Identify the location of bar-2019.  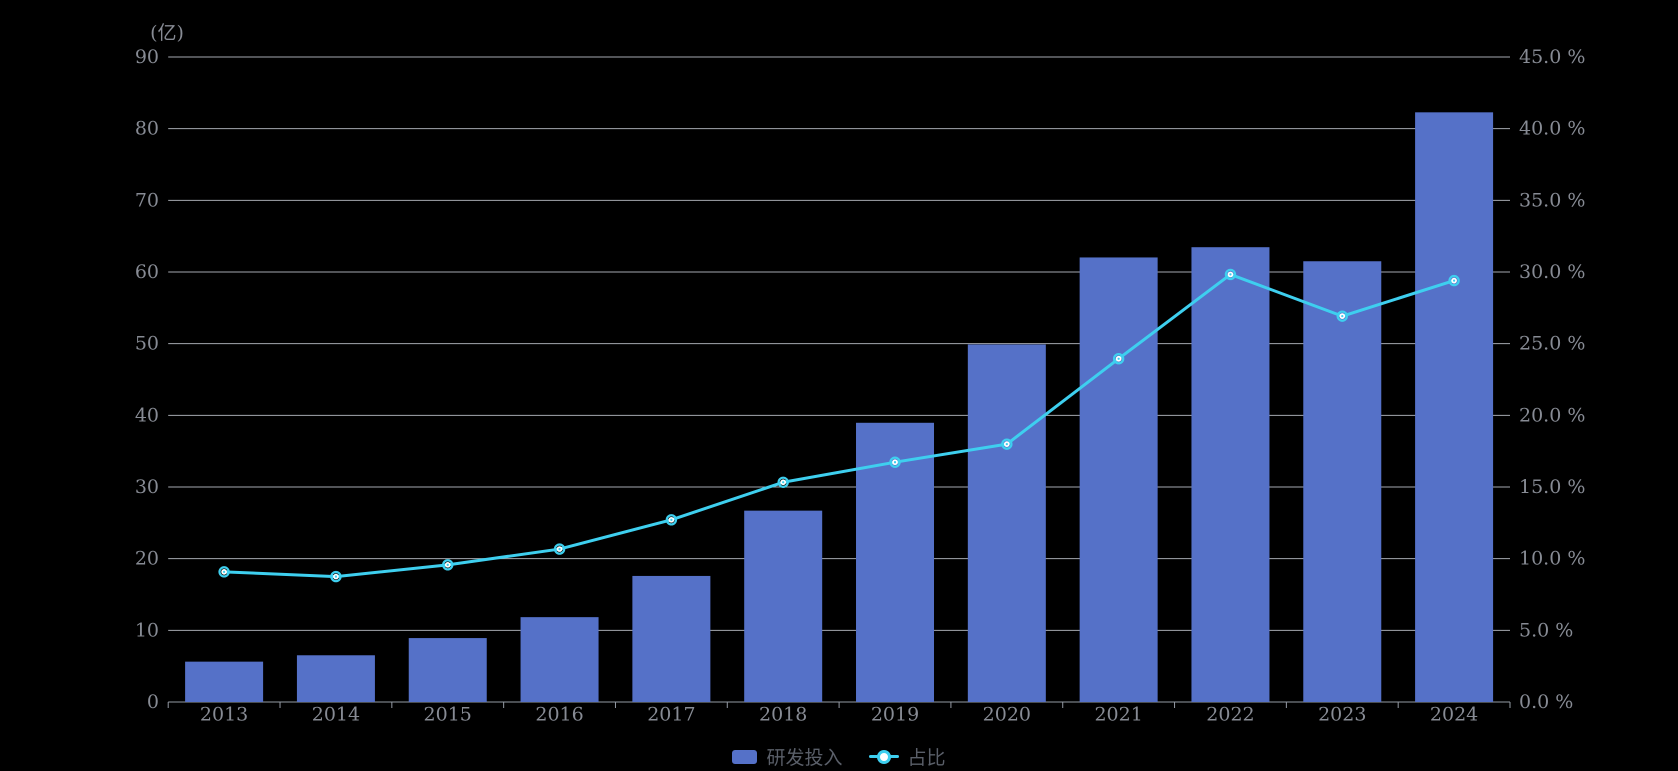
(895, 562).